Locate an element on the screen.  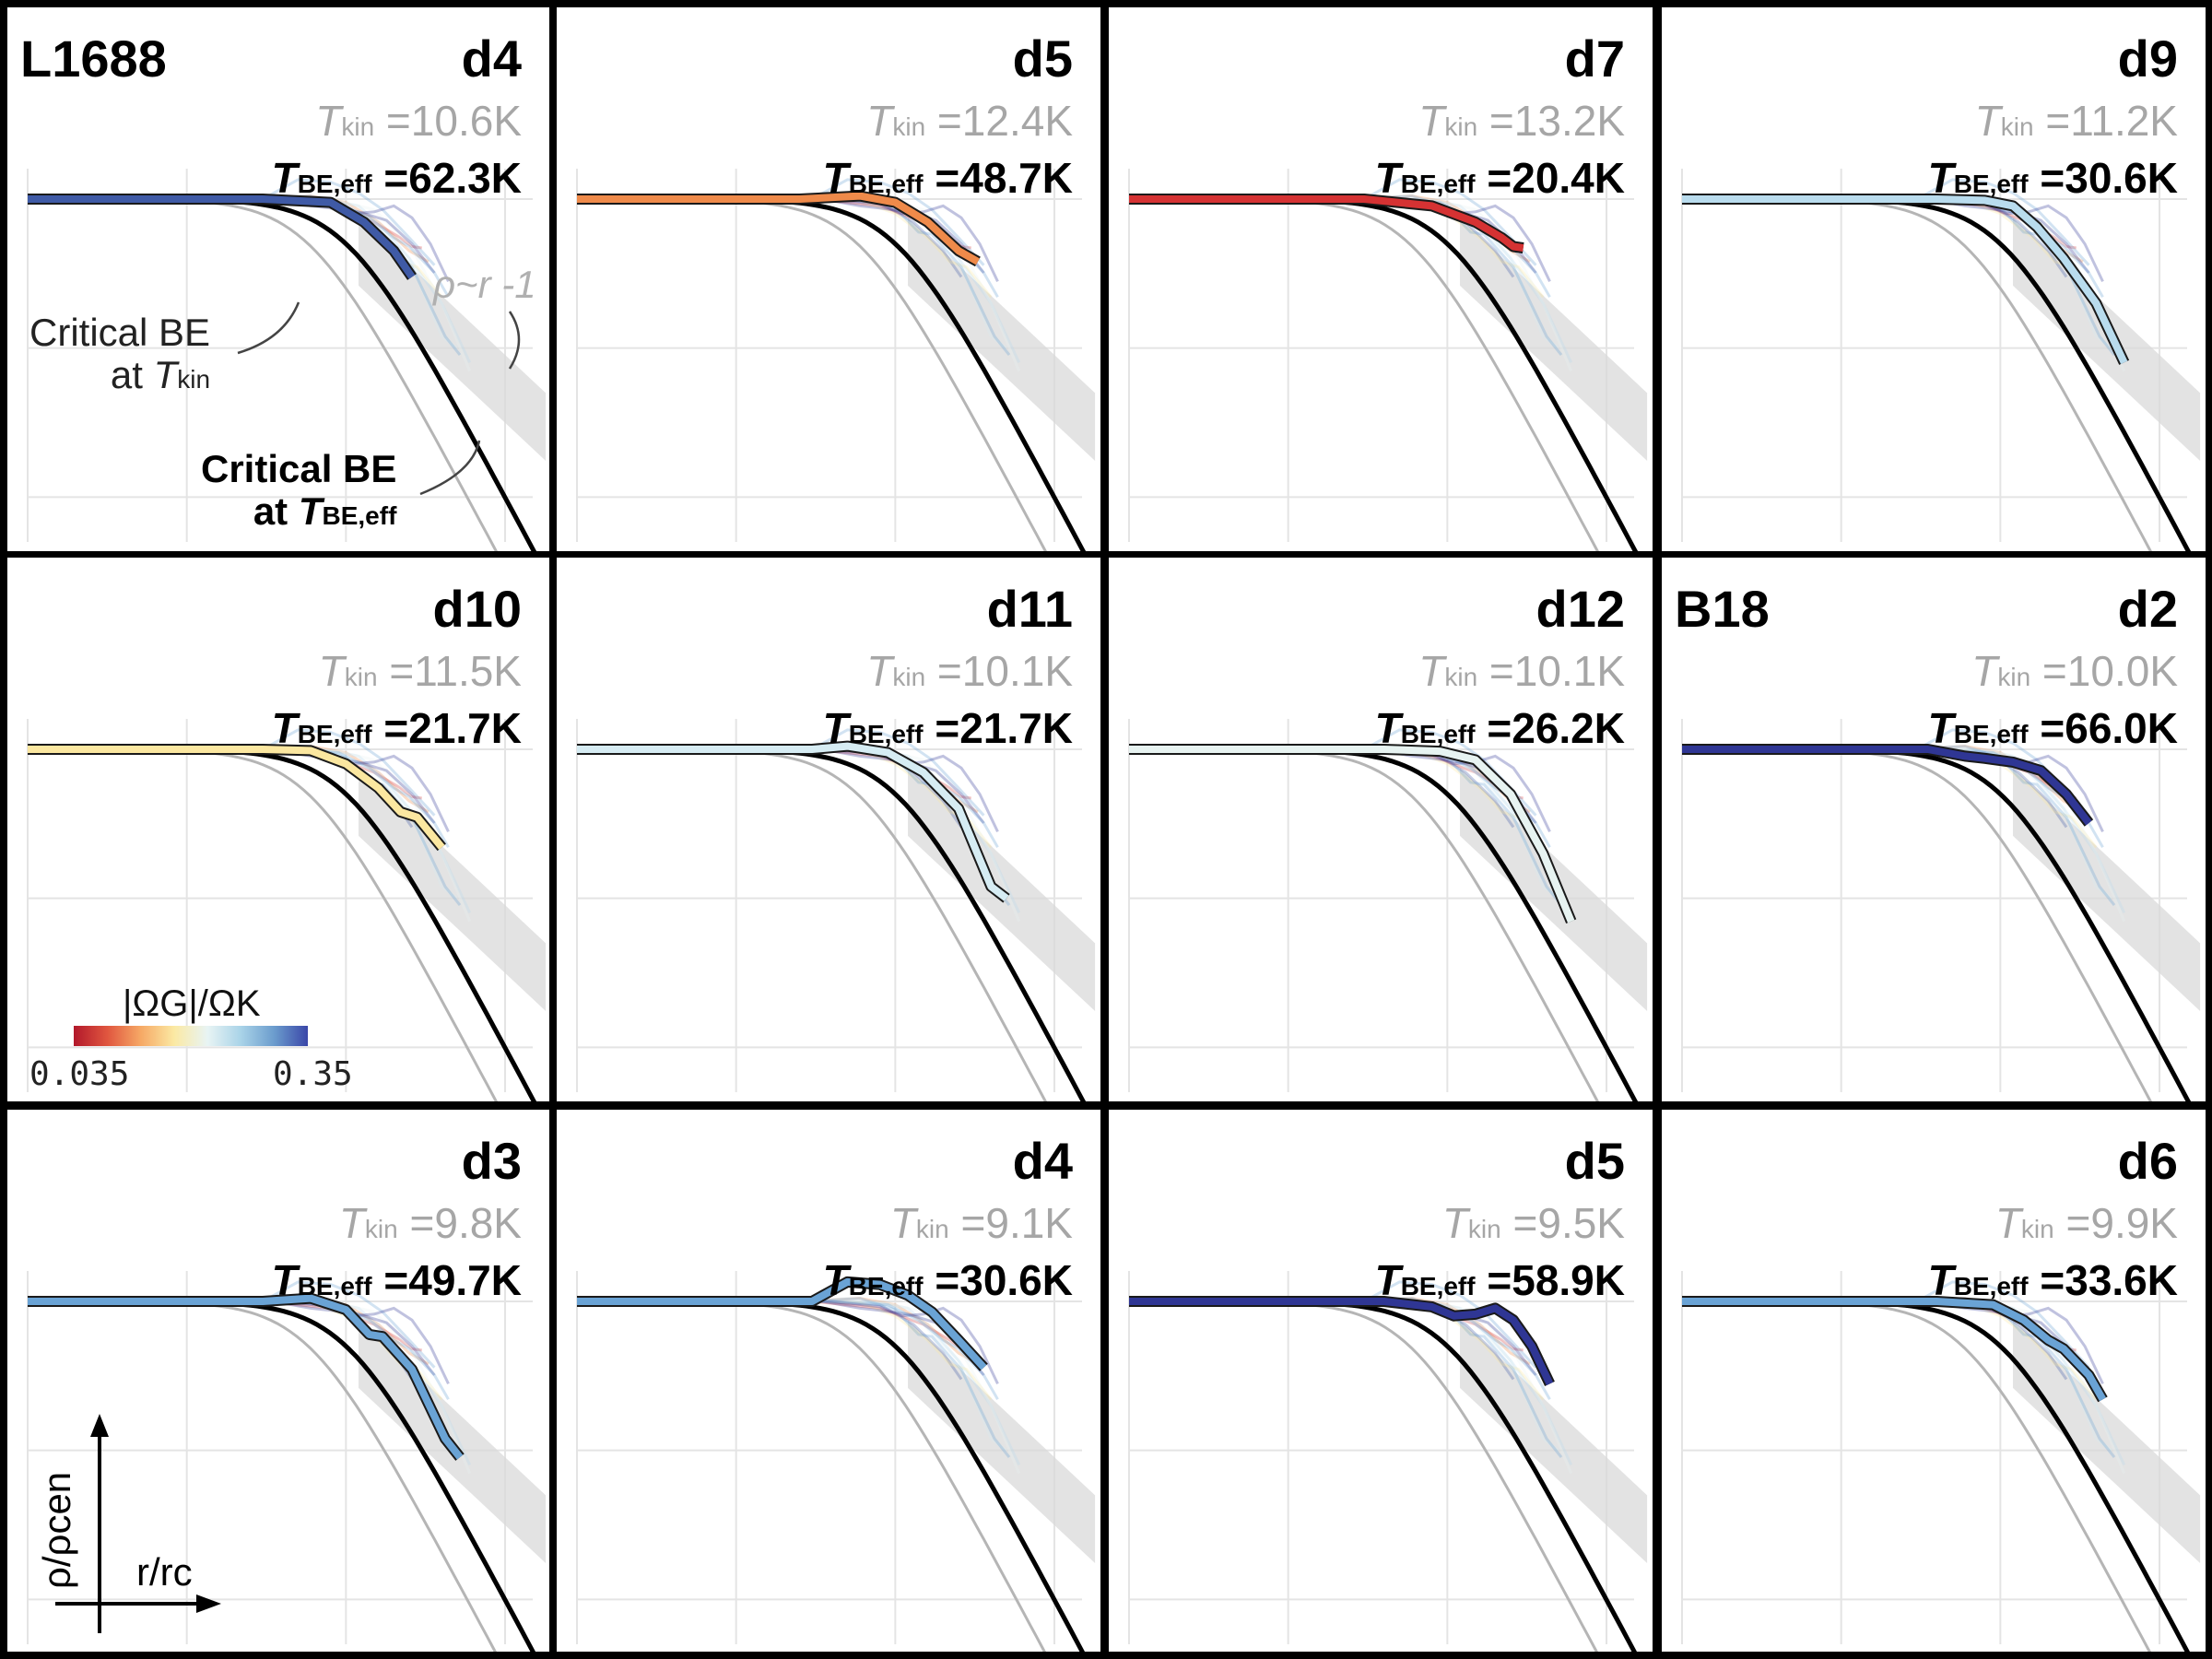
x-axis-label: r/rc is located at coordinates (164, 1572).